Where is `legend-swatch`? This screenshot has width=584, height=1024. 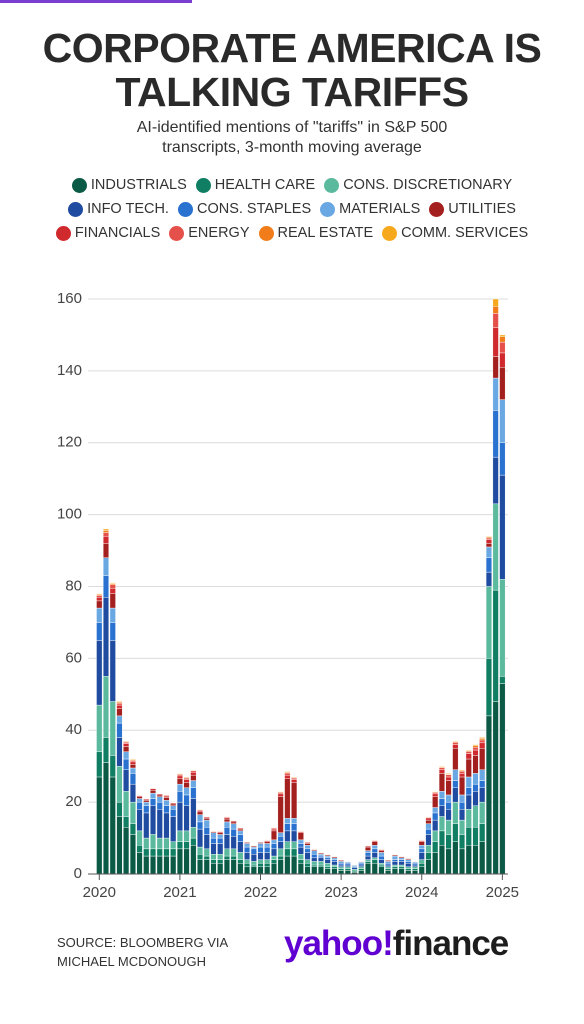
legend-swatch is located at coordinates (390, 233).